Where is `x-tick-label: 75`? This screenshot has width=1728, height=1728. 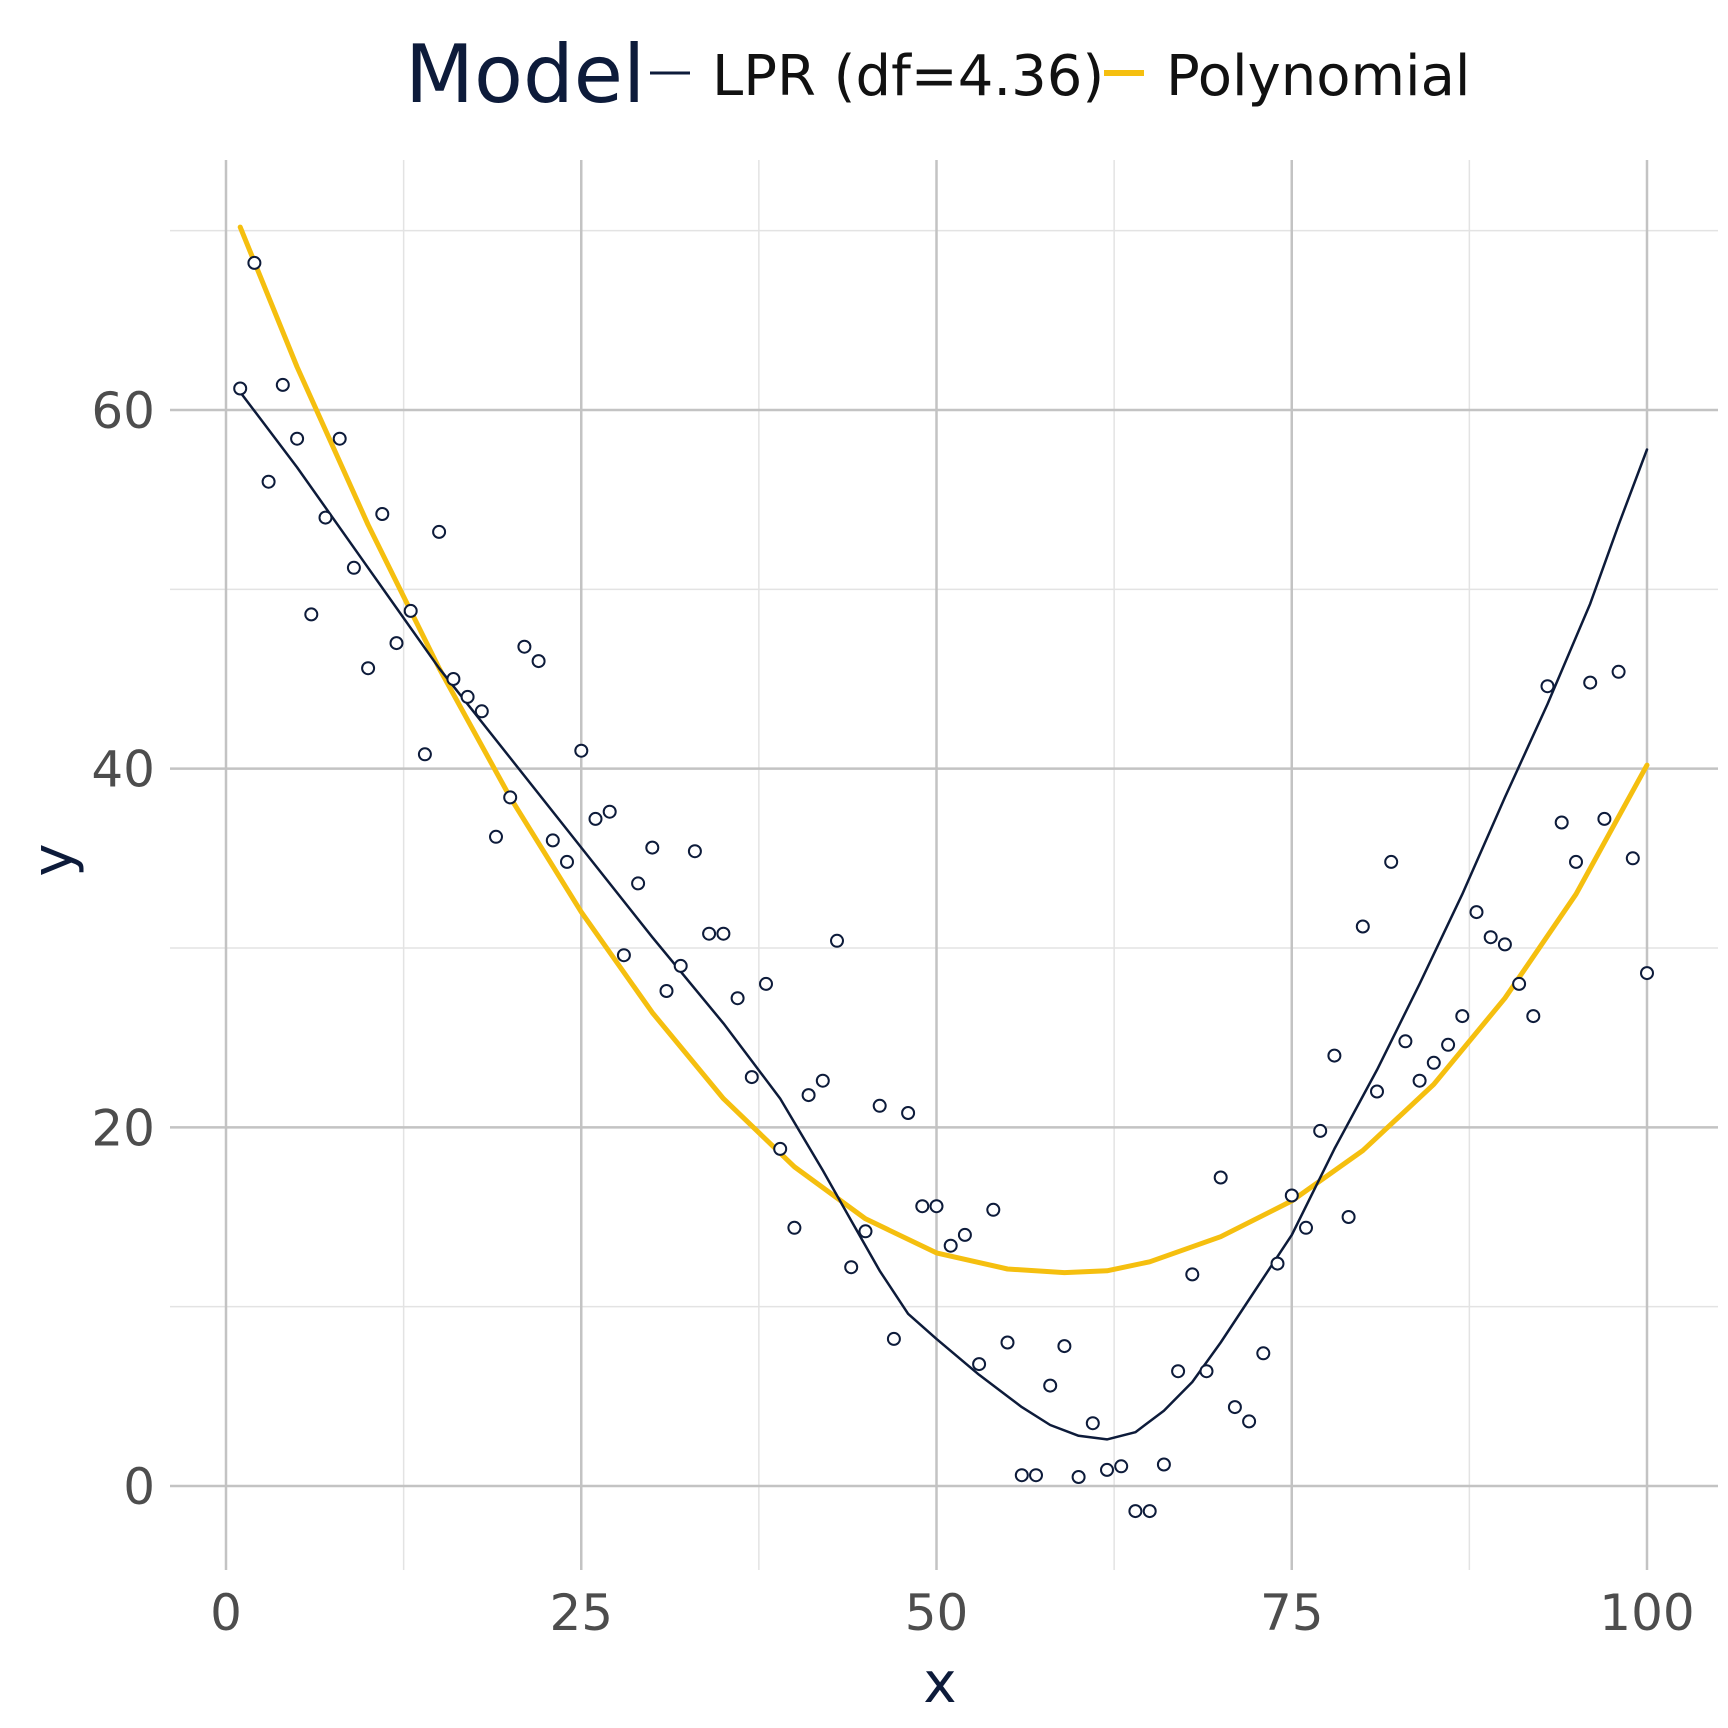
x-tick-label: 75 is located at coordinates (1292, 1613).